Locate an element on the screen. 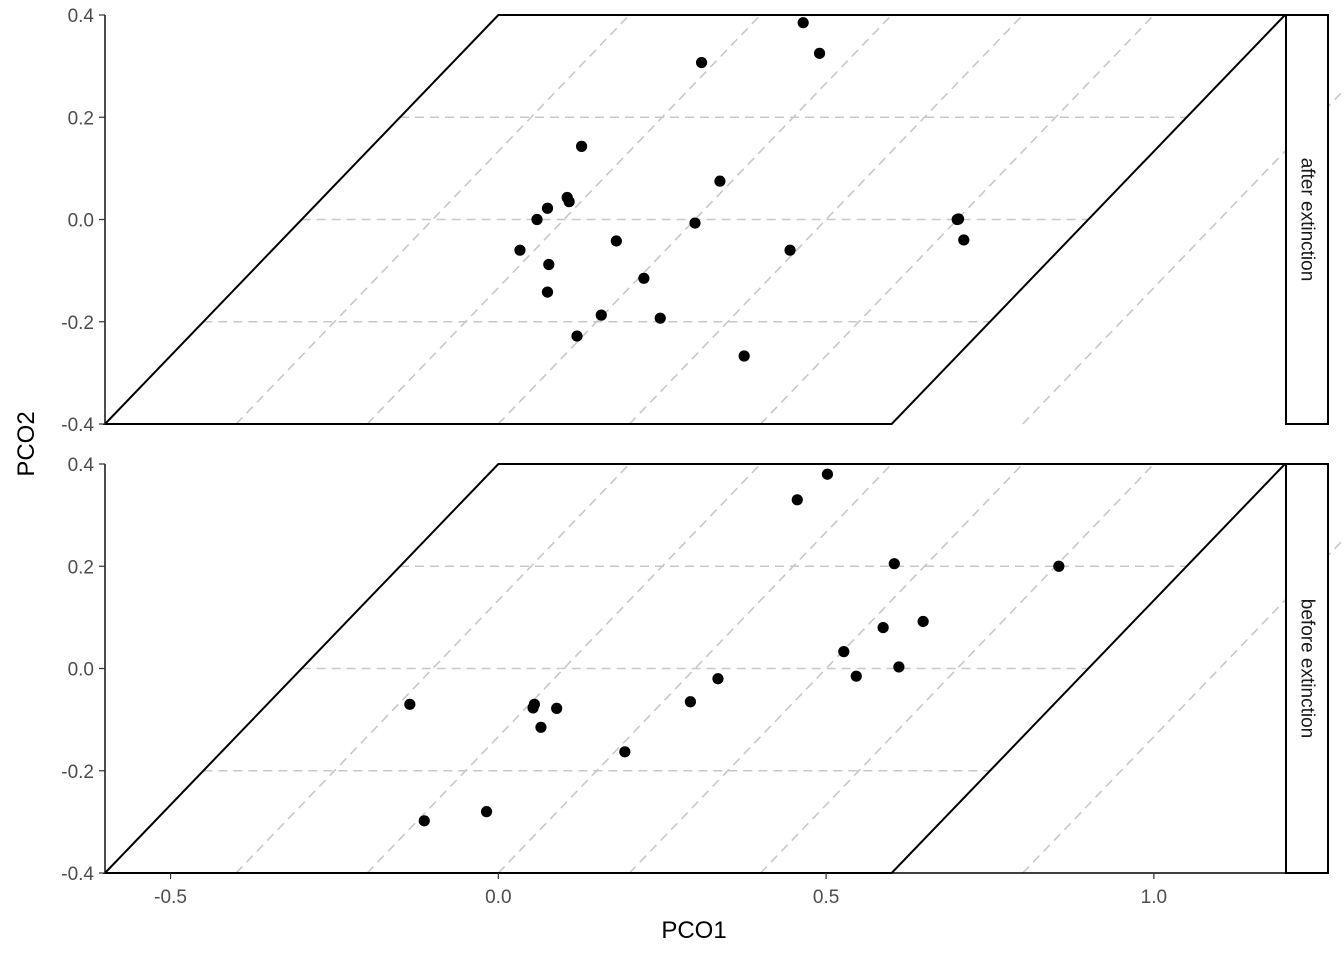 Image resolution: width=1344 pixels, height=960 pixels. x-tick-label: 0.0 is located at coordinates (498, 897).